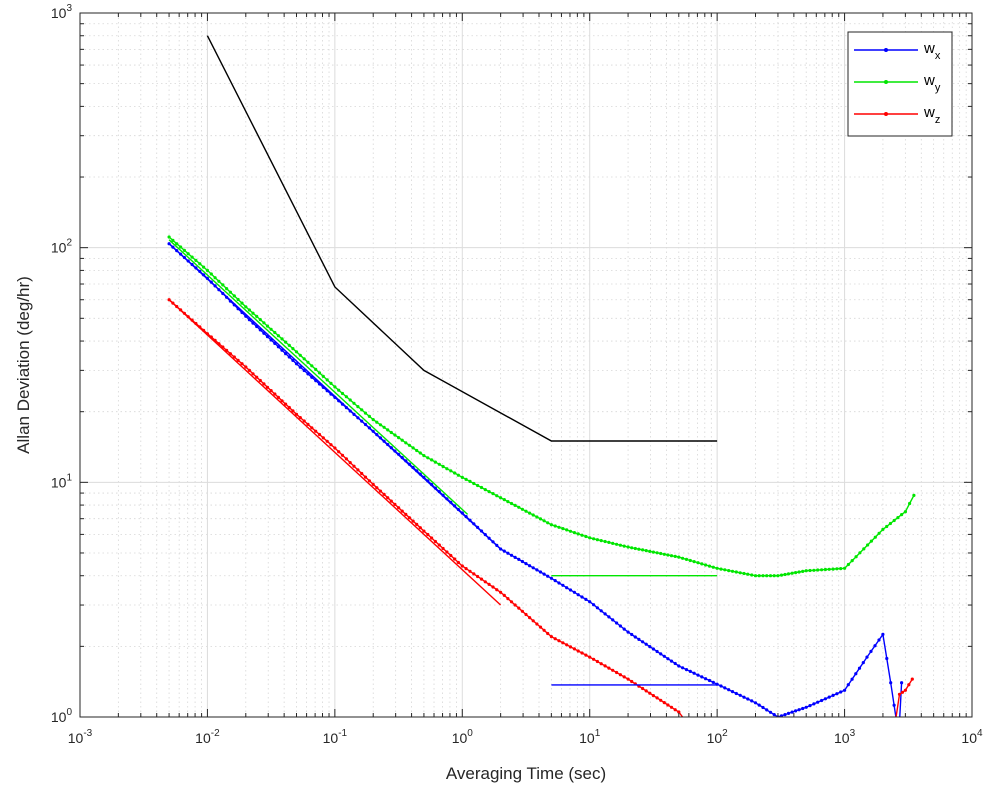 Image resolution: width=992 pixels, height=788 pixels. What do you see at coordinates (718, 737) in the screenshot?
I see `x-tick-label: 10²` at bounding box center [718, 737].